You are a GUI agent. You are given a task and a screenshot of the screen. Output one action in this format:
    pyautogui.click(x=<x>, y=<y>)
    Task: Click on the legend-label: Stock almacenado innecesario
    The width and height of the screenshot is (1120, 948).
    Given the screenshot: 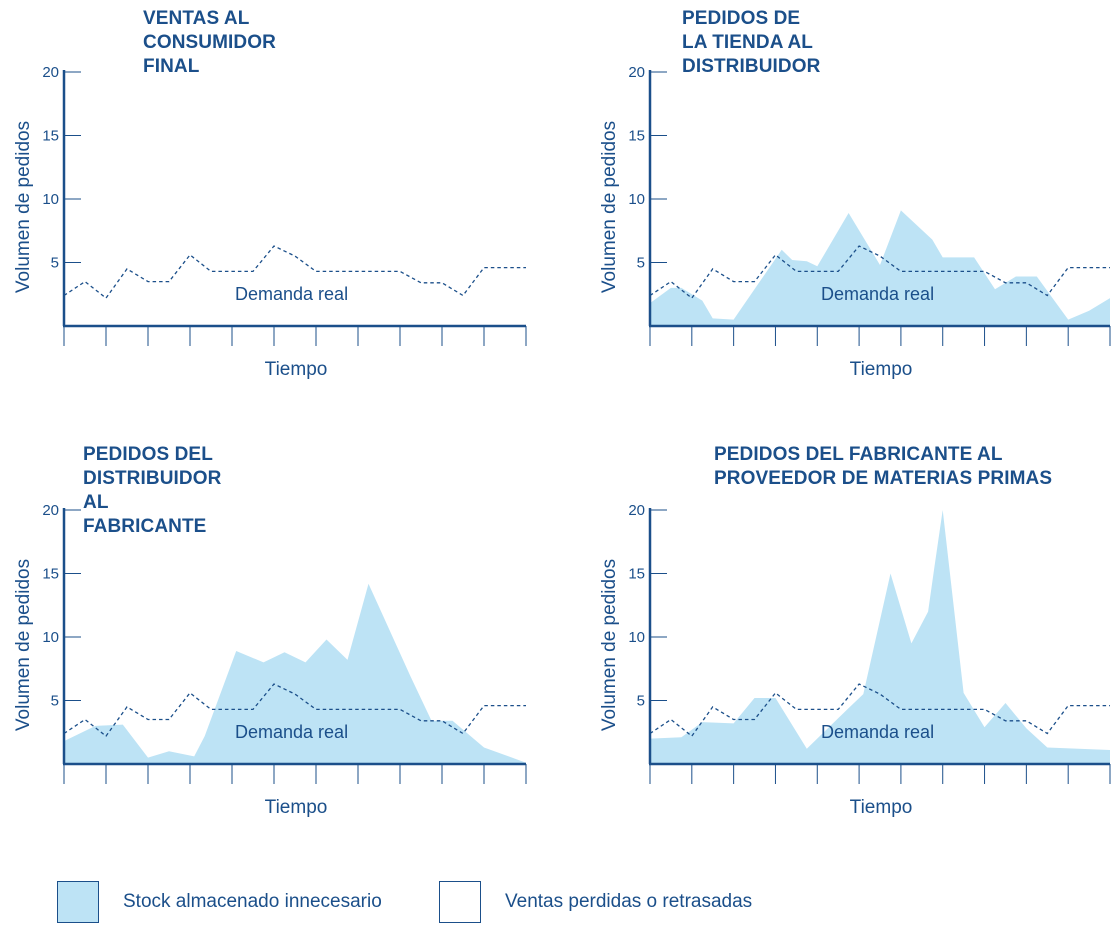 What is the action you would take?
    pyautogui.click(x=252, y=901)
    